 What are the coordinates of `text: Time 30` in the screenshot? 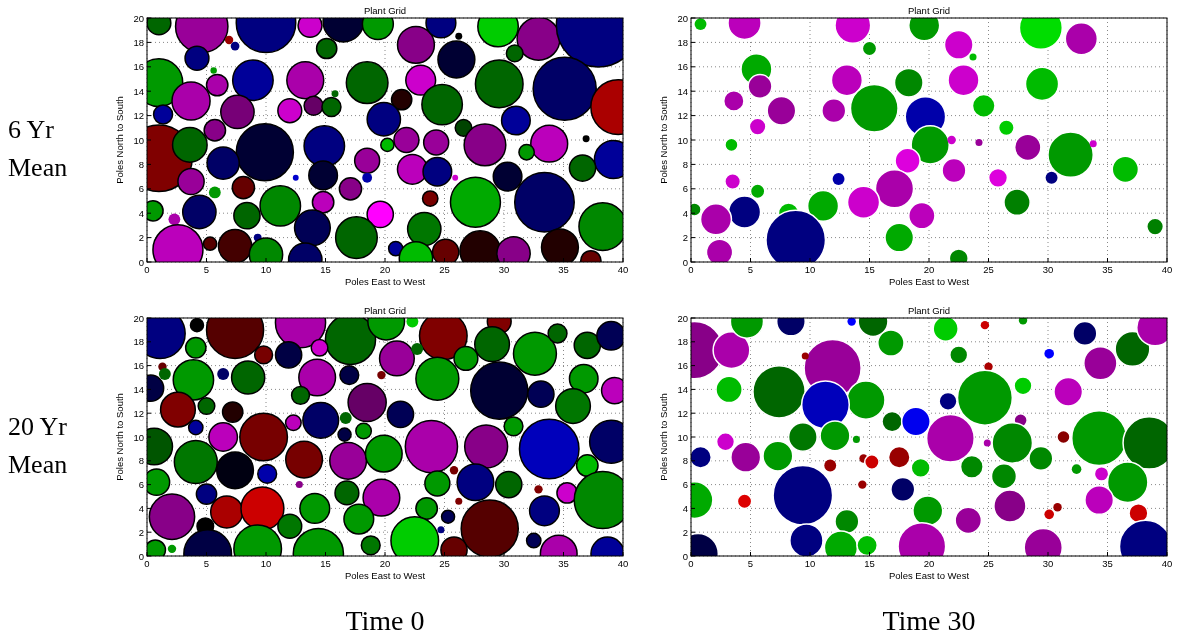 It's located at (929, 620).